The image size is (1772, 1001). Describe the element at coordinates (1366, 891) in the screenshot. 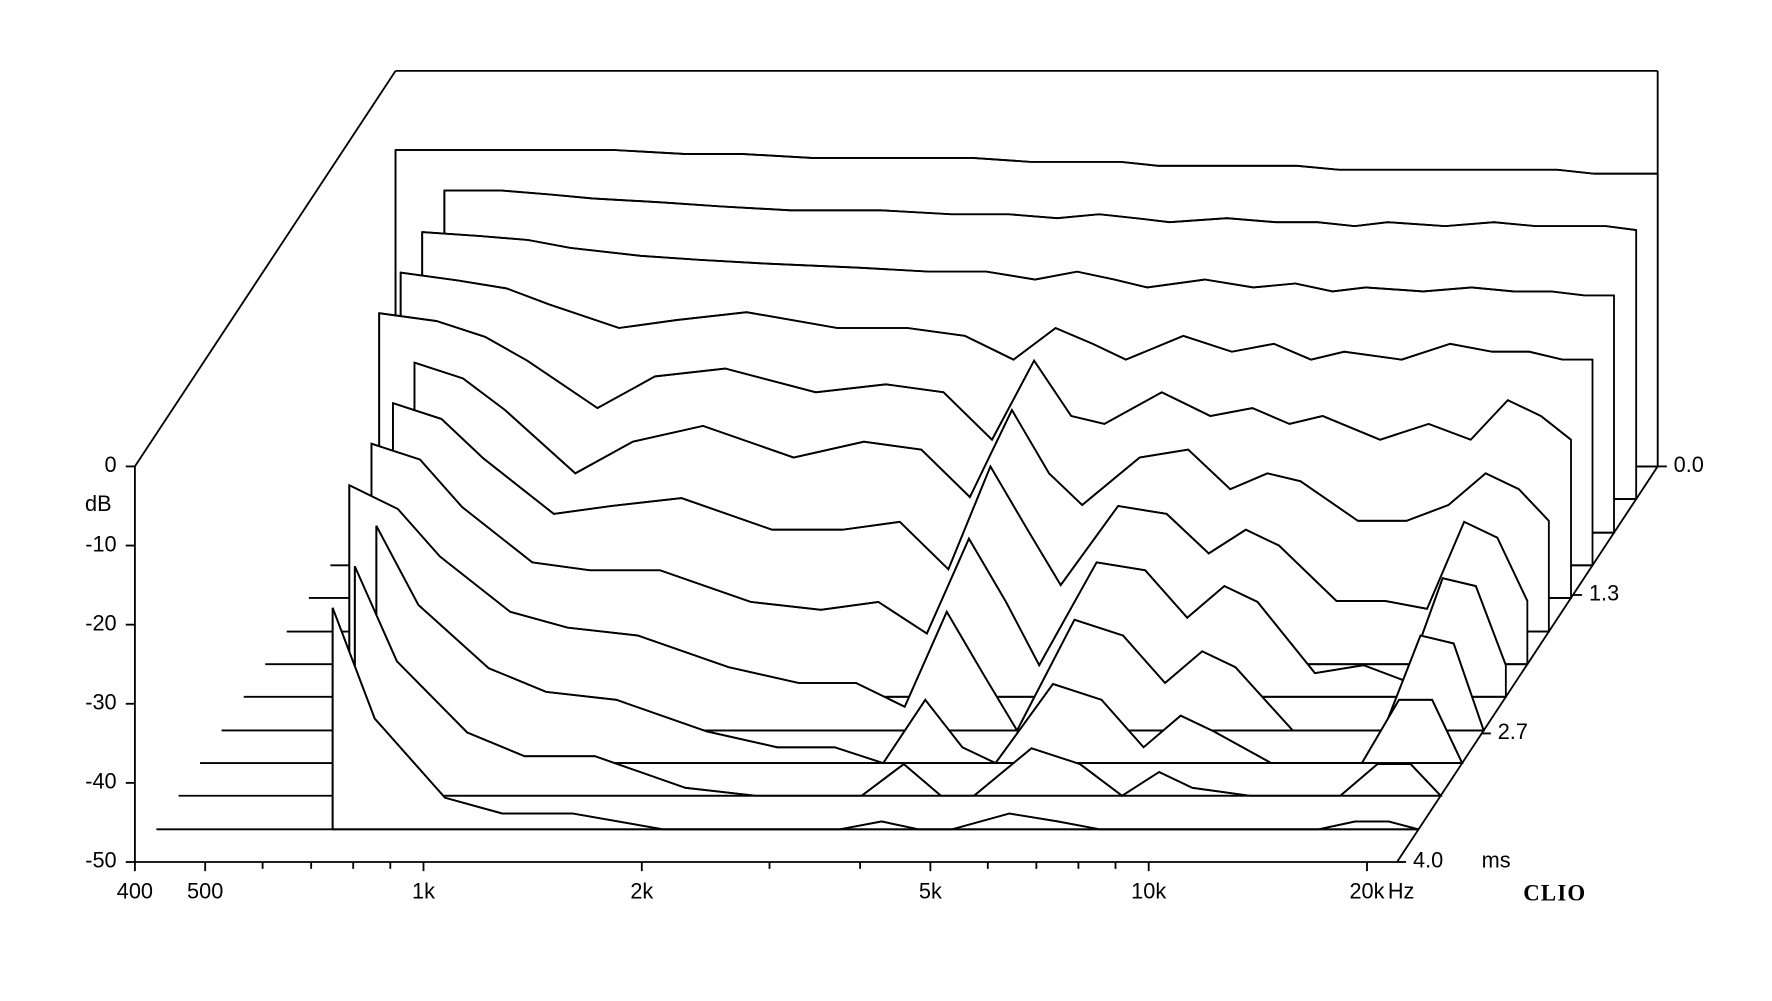

I see `x-tick-label: 20k` at that location.